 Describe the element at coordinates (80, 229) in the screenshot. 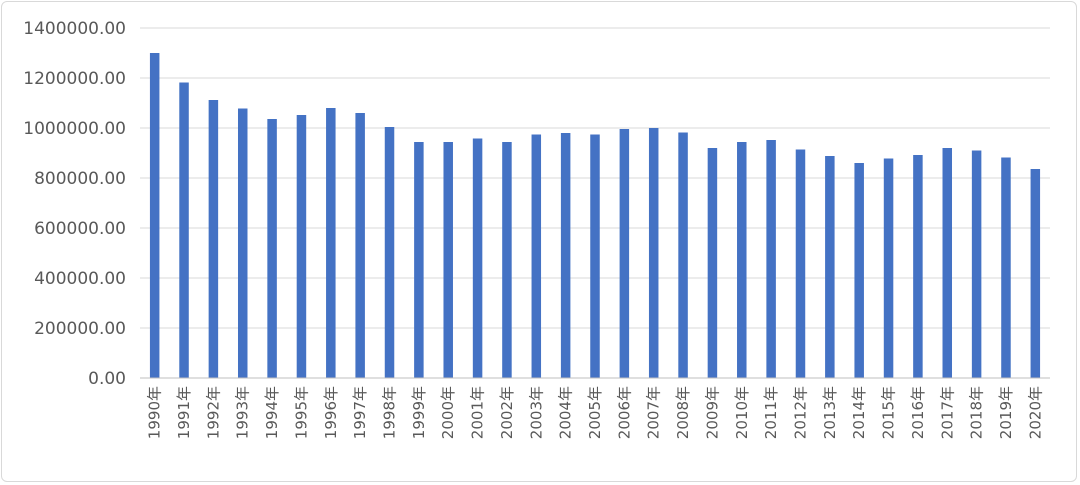

I see `y-tick-label: 600000.00` at that location.